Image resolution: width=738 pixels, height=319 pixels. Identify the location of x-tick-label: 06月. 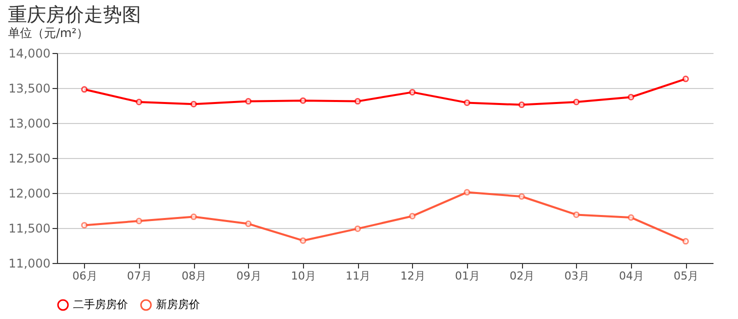
(85, 276).